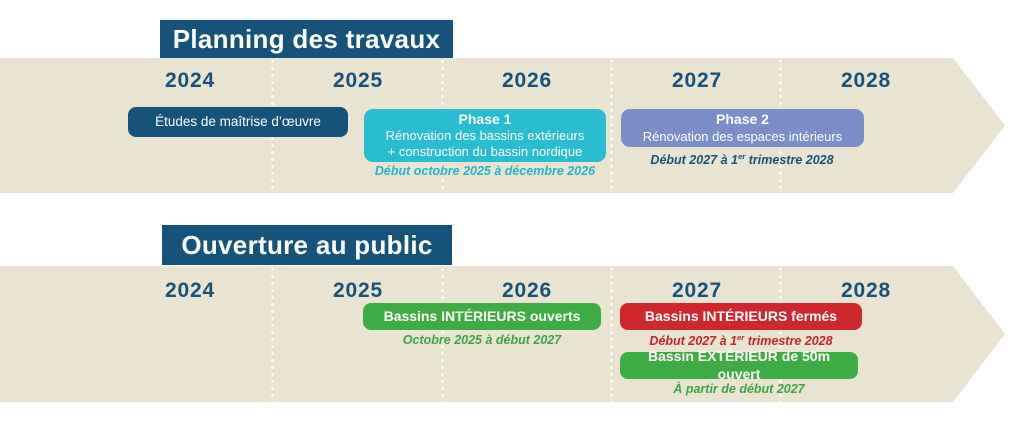  What do you see at coordinates (527, 290) in the screenshot?
I see `year-label-2026-ouverture: 2026` at bounding box center [527, 290].